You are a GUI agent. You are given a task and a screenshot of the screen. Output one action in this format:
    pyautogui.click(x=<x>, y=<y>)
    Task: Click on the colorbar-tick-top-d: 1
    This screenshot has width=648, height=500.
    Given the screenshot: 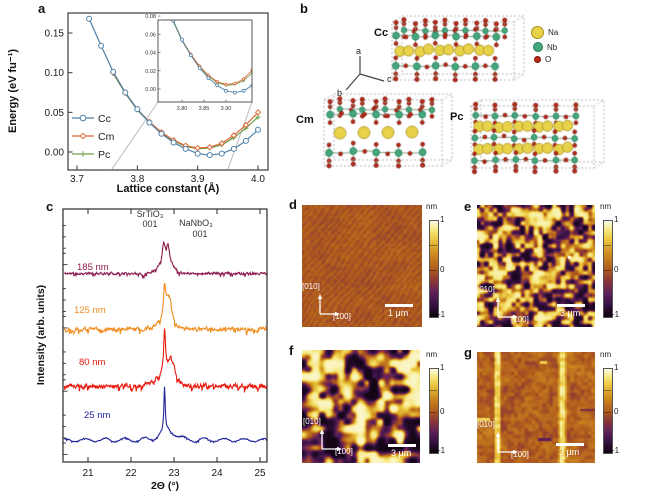 What is the action you would take?
    pyautogui.click(x=442, y=219)
    